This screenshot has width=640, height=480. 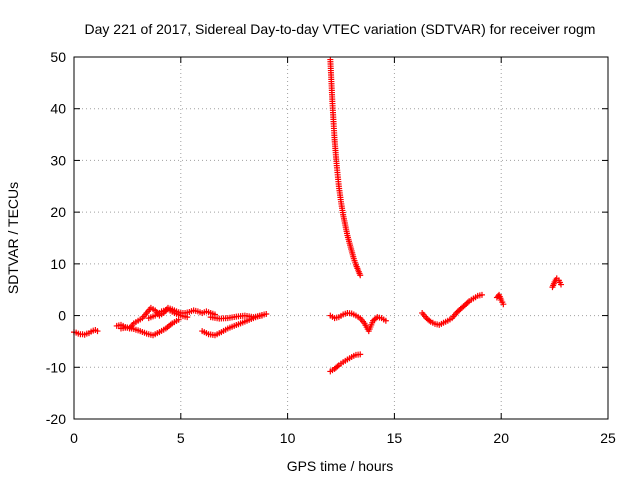 What do you see at coordinates (58, 264) in the screenshot?
I see `y-tick-label: 10` at bounding box center [58, 264].